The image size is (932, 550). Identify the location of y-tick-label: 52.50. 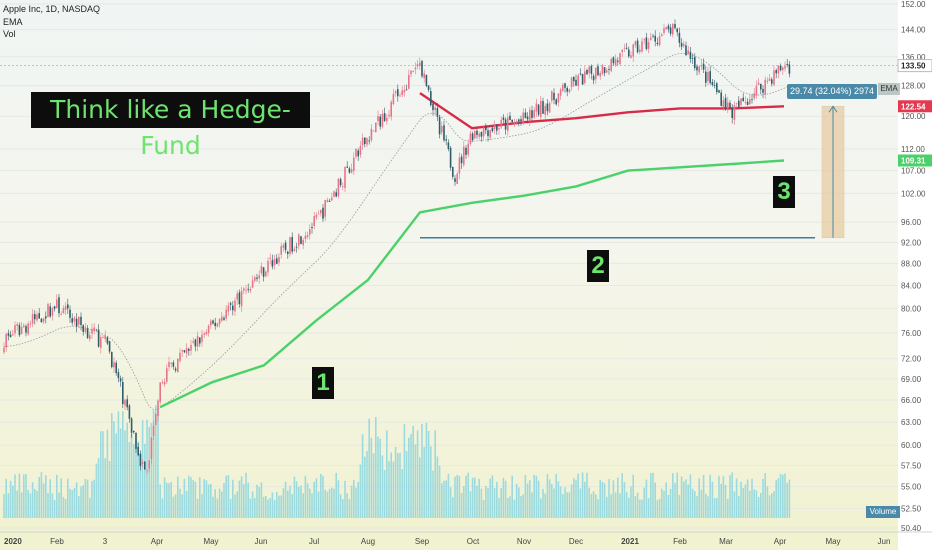
(911, 509).